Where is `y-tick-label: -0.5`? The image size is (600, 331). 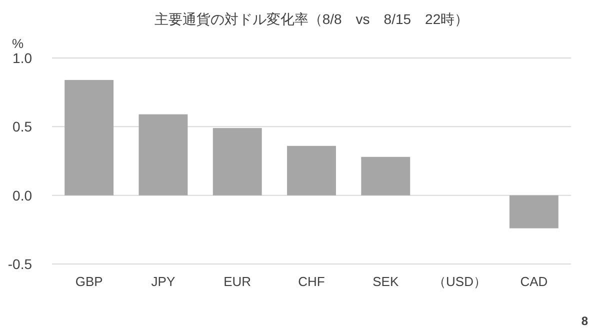 y-tick-label: -0.5 is located at coordinates (20, 264).